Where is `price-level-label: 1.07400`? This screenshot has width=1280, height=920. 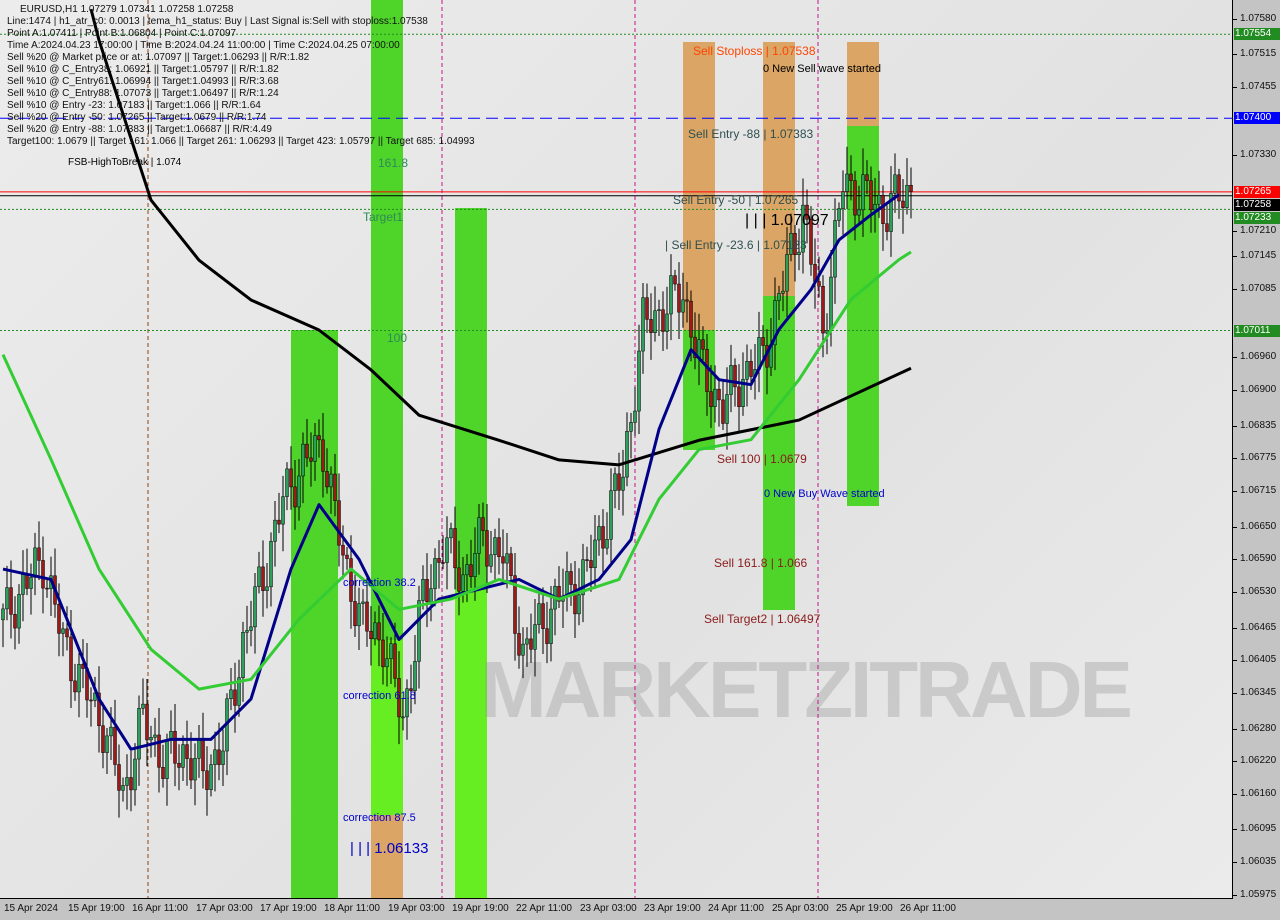
price-level-label: 1.07400 is located at coordinates (1257, 118).